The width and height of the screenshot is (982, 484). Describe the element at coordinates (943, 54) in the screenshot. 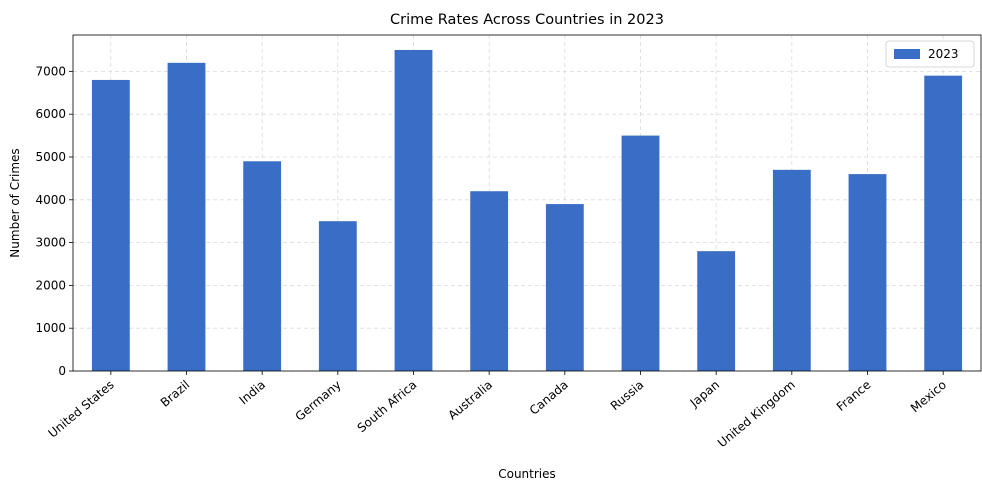

I see `legend-label: 2023` at that location.